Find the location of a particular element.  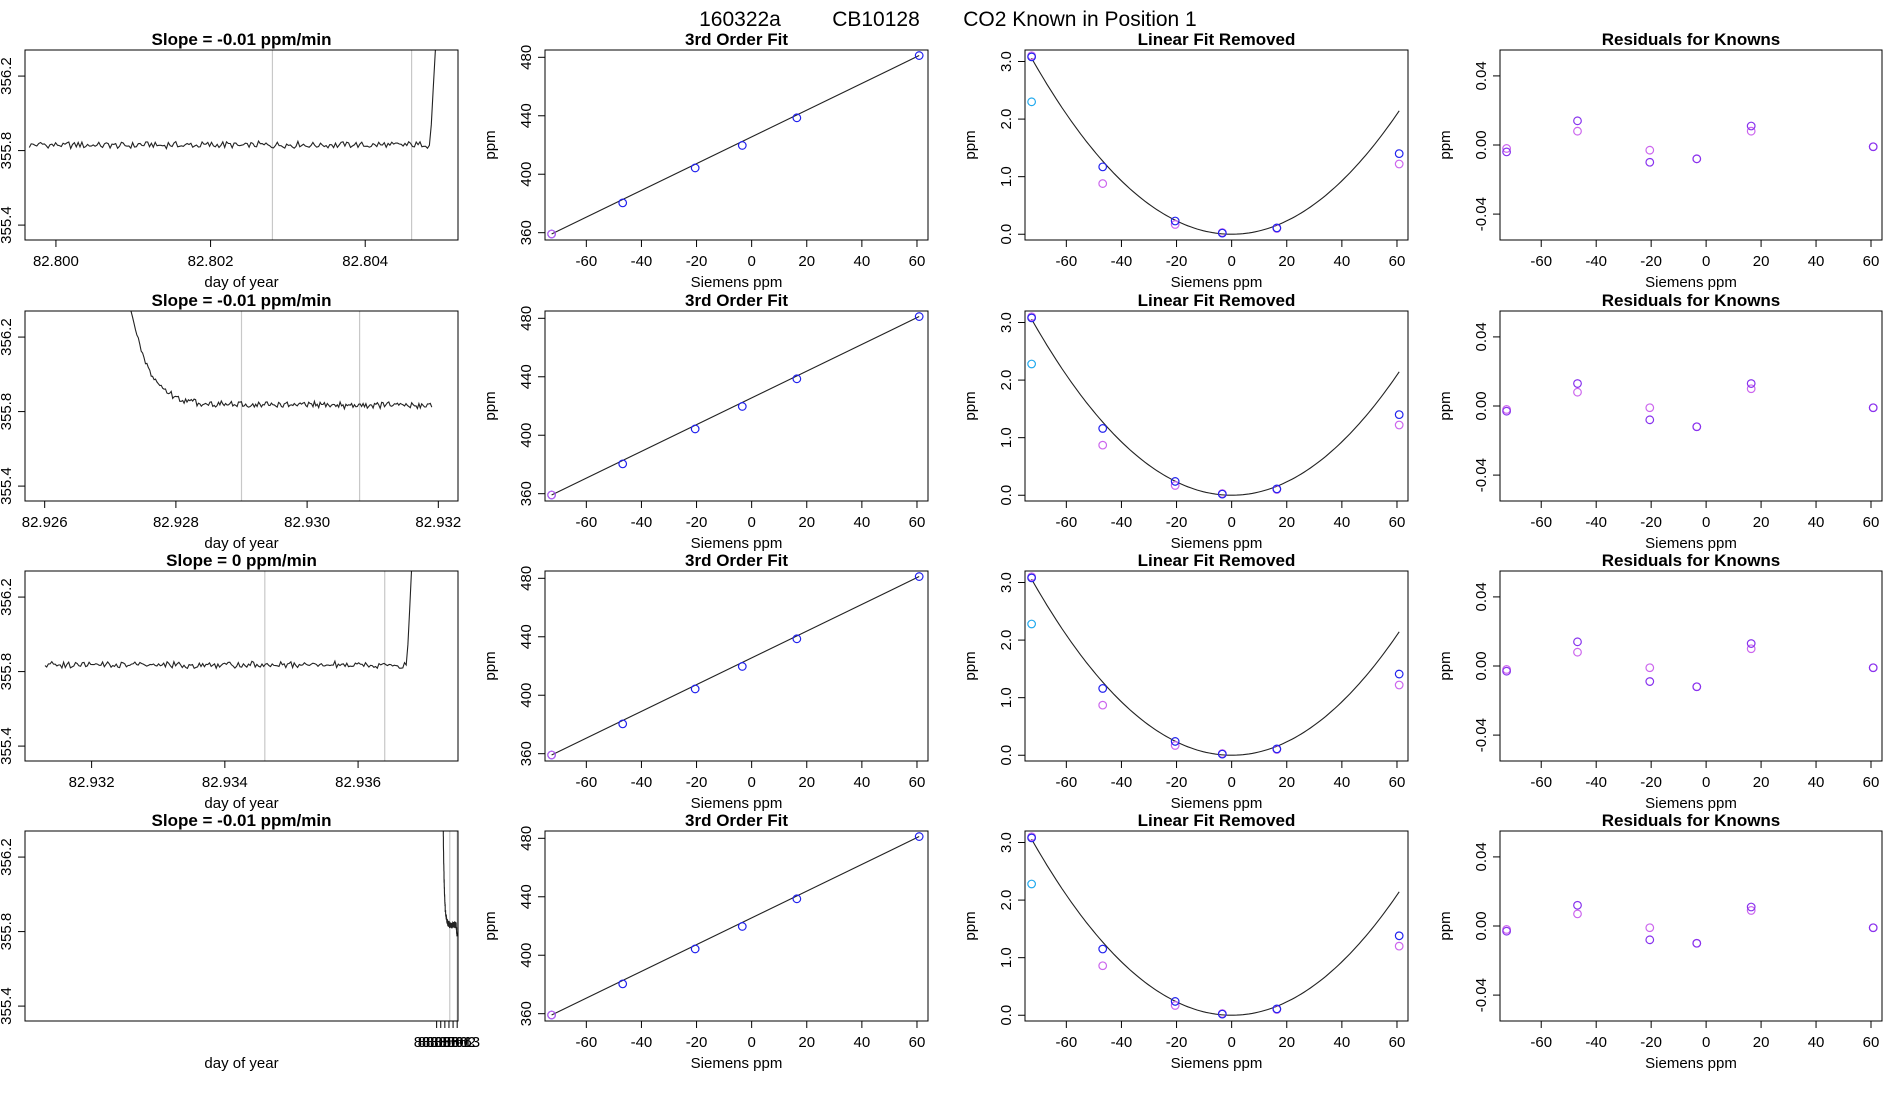

fit-curve is located at coordinates (1215, 927).